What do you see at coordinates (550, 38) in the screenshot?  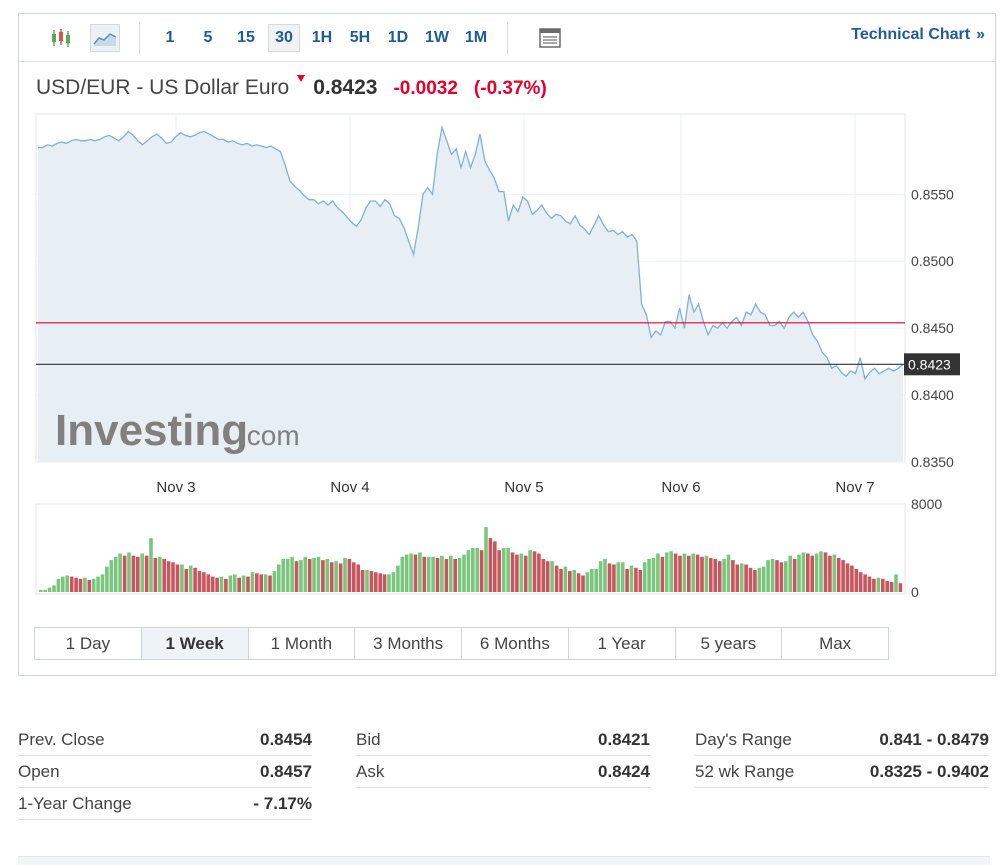 I see `table-icon` at bounding box center [550, 38].